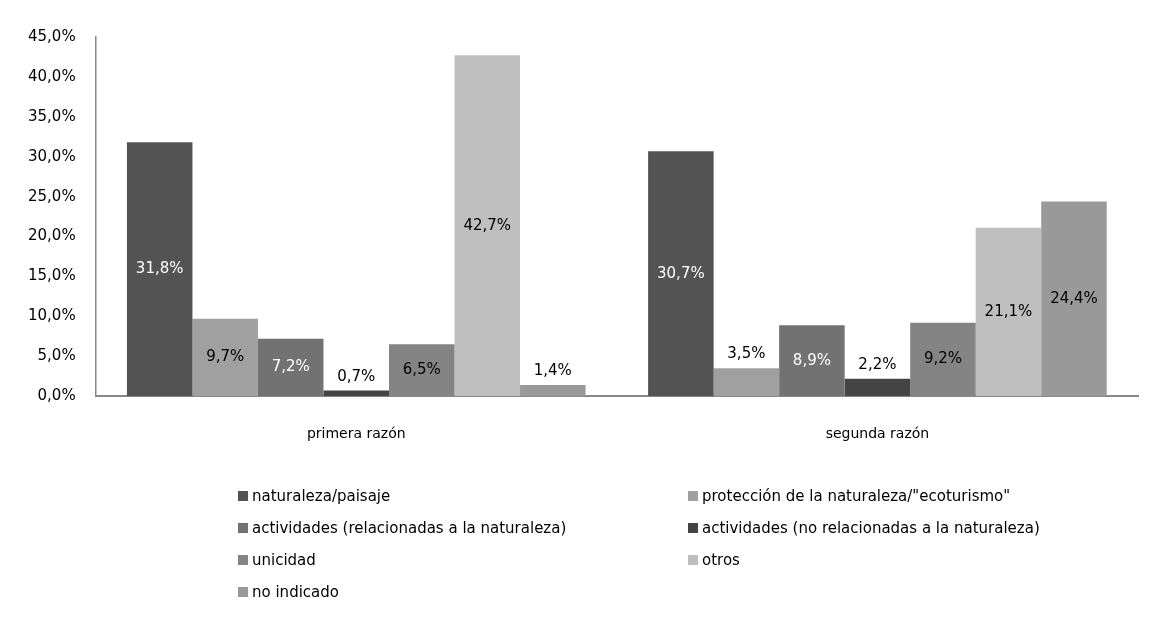 Image resolution: width=1156 pixels, height=636 pixels. What do you see at coordinates (52, 75) in the screenshot?
I see `y-tick-label: 40,0%` at bounding box center [52, 75].